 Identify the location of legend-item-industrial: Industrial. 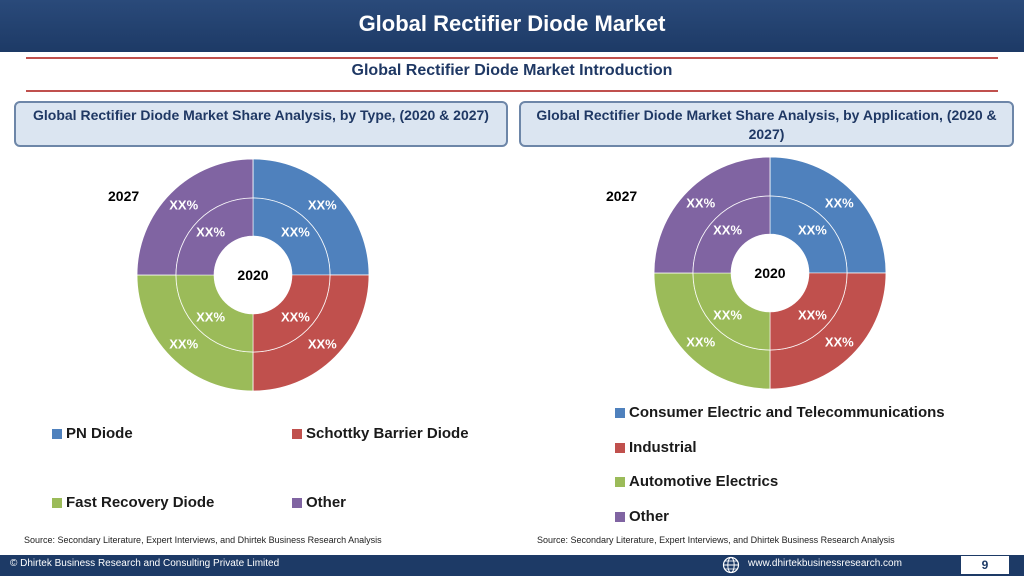
(656, 447).